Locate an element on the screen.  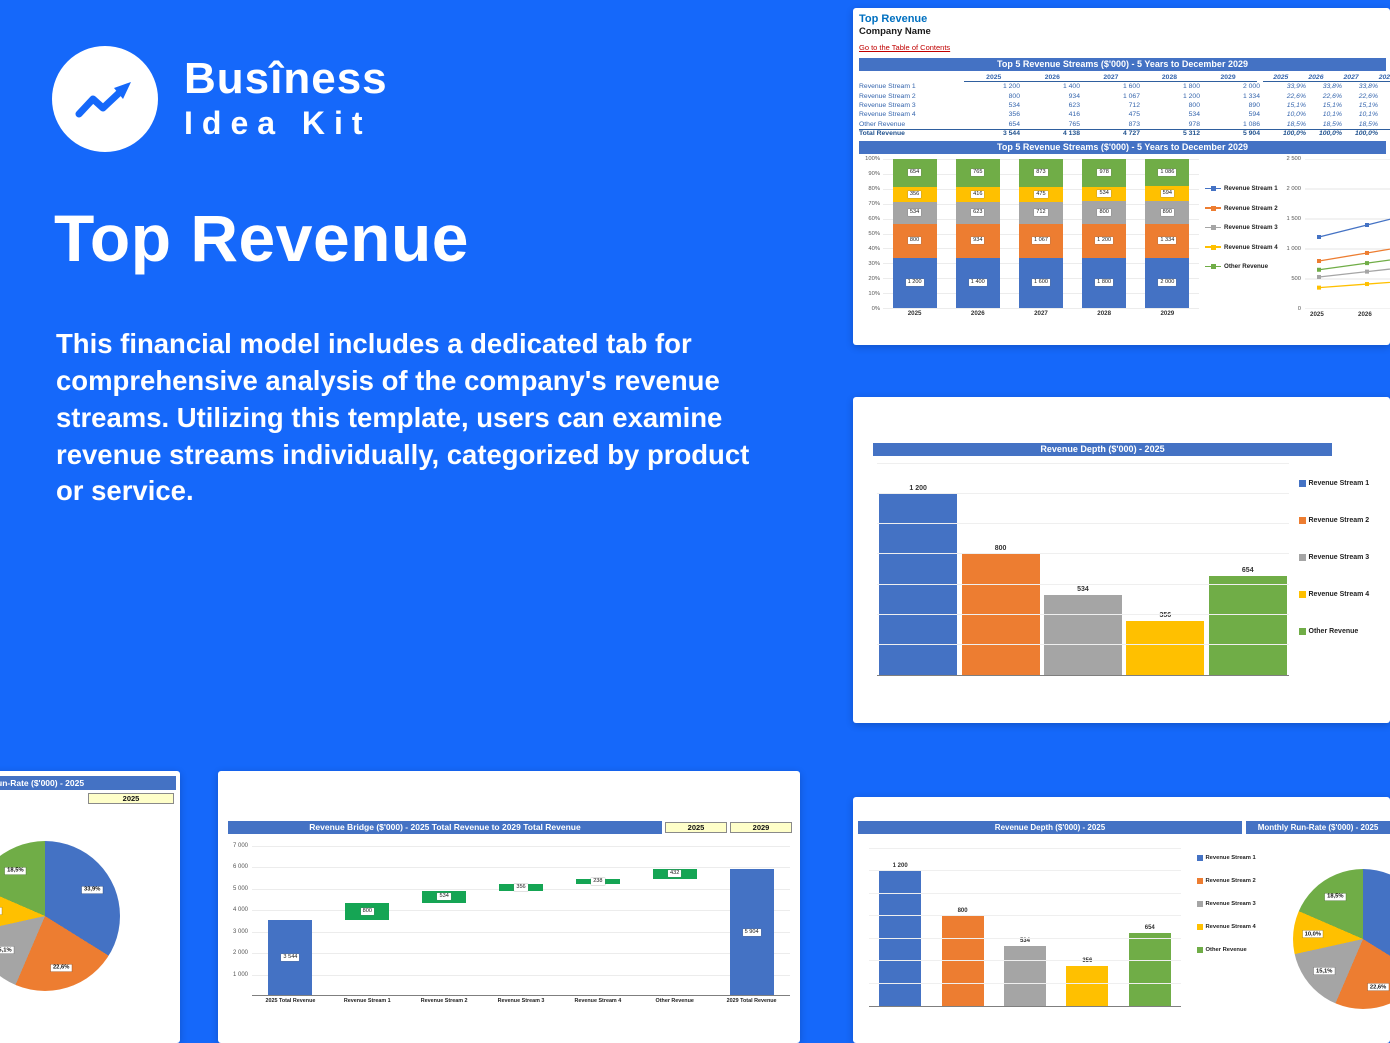
brand-name-line1: Busîness is located at coordinates (286, 78).